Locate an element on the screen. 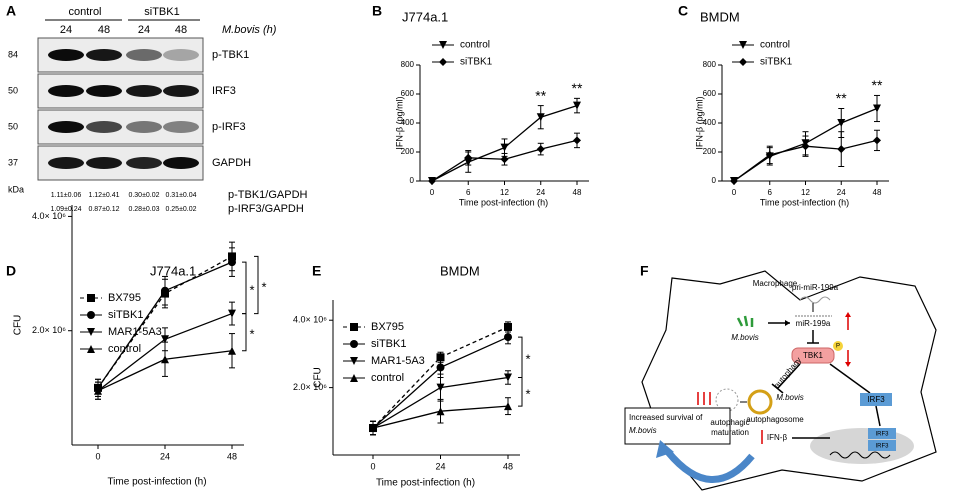 This screenshot has width=956, height=496. row-label: GAPDH is located at coordinates (231, 163).